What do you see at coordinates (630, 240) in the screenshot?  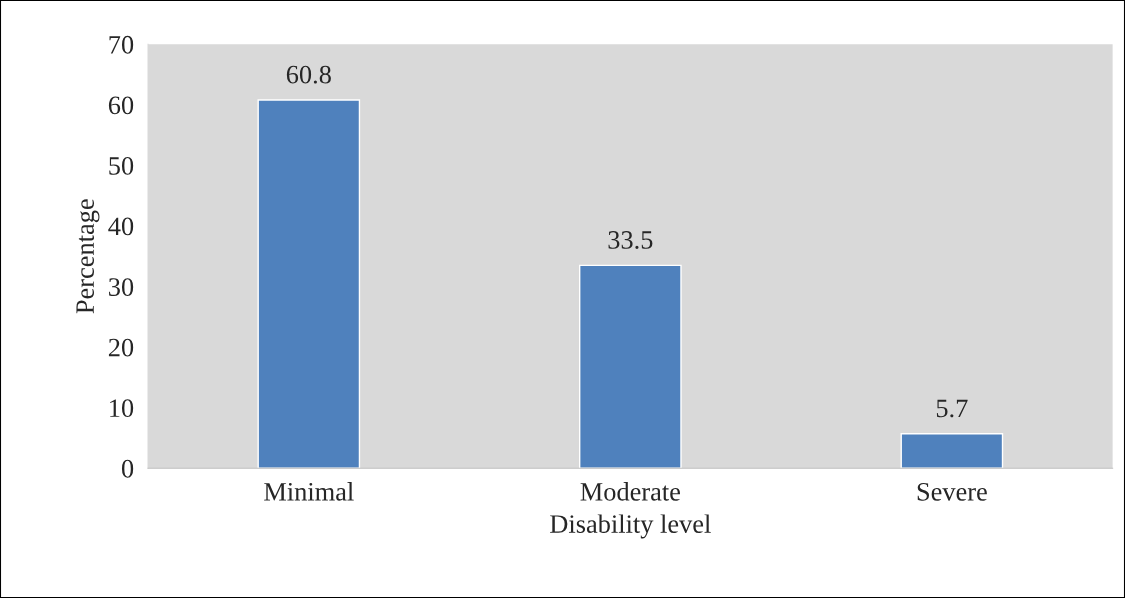 I see `data-label: 33.5` at bounding box center [630, 240].